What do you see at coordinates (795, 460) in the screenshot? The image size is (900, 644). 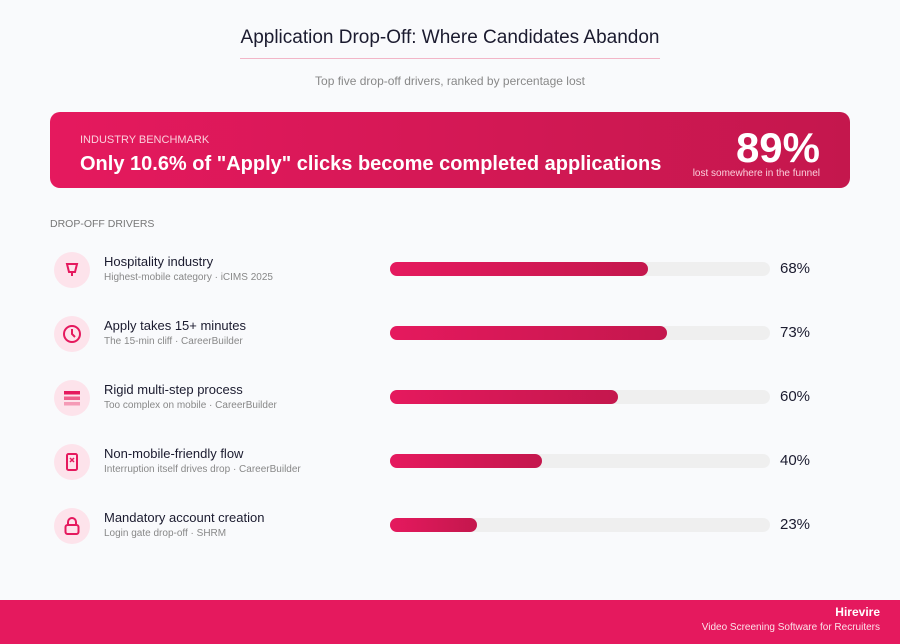 I see `bar-value-label: 40%` at bounding box center [795, 460].